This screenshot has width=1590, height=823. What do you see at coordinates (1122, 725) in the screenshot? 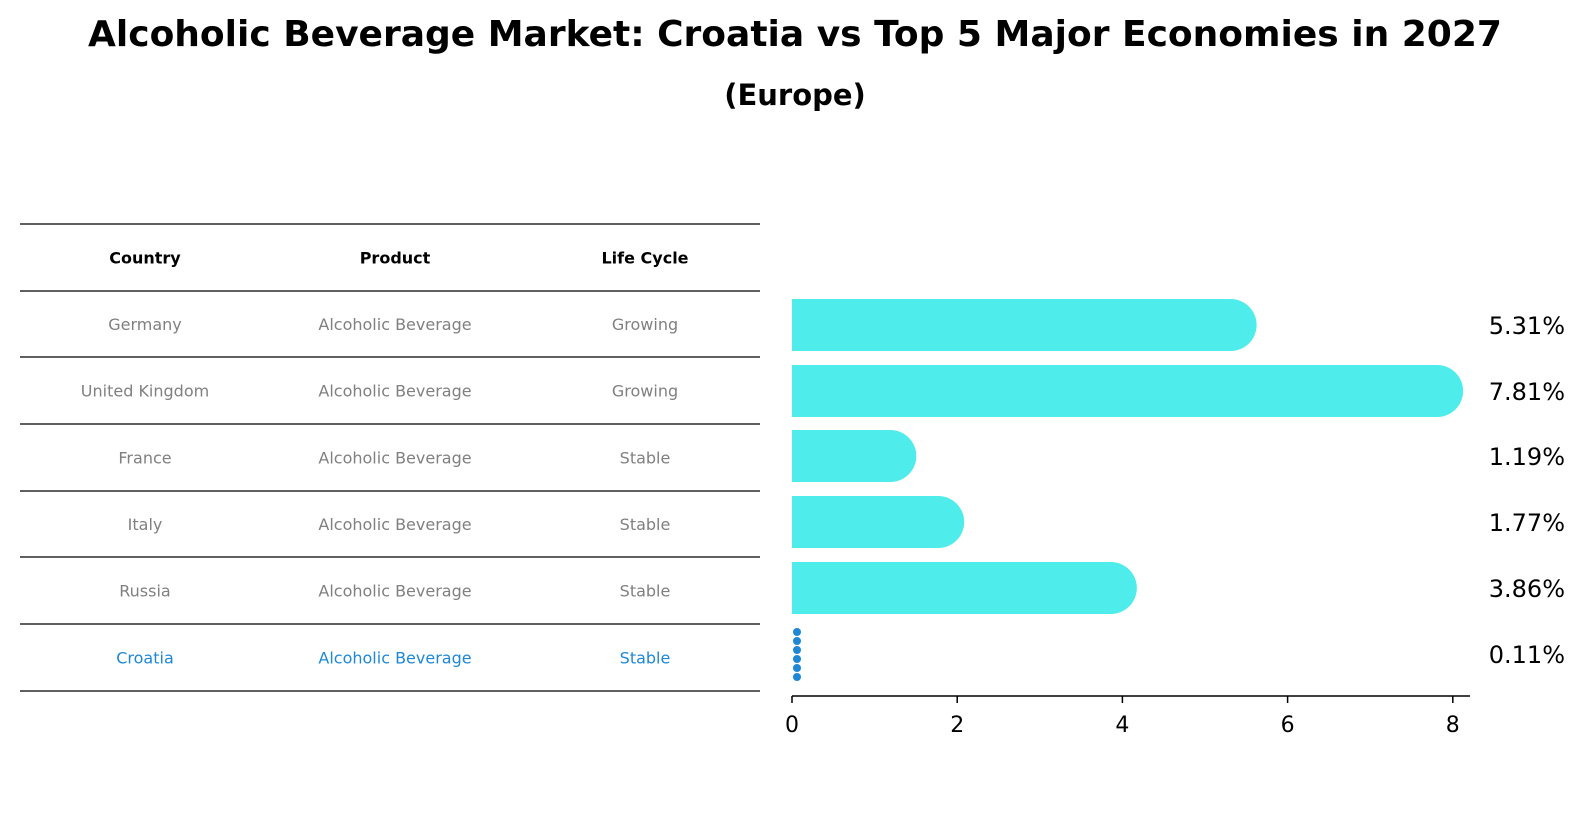
I see `x-tick-label: 4` at bounding box center [1122, 725].